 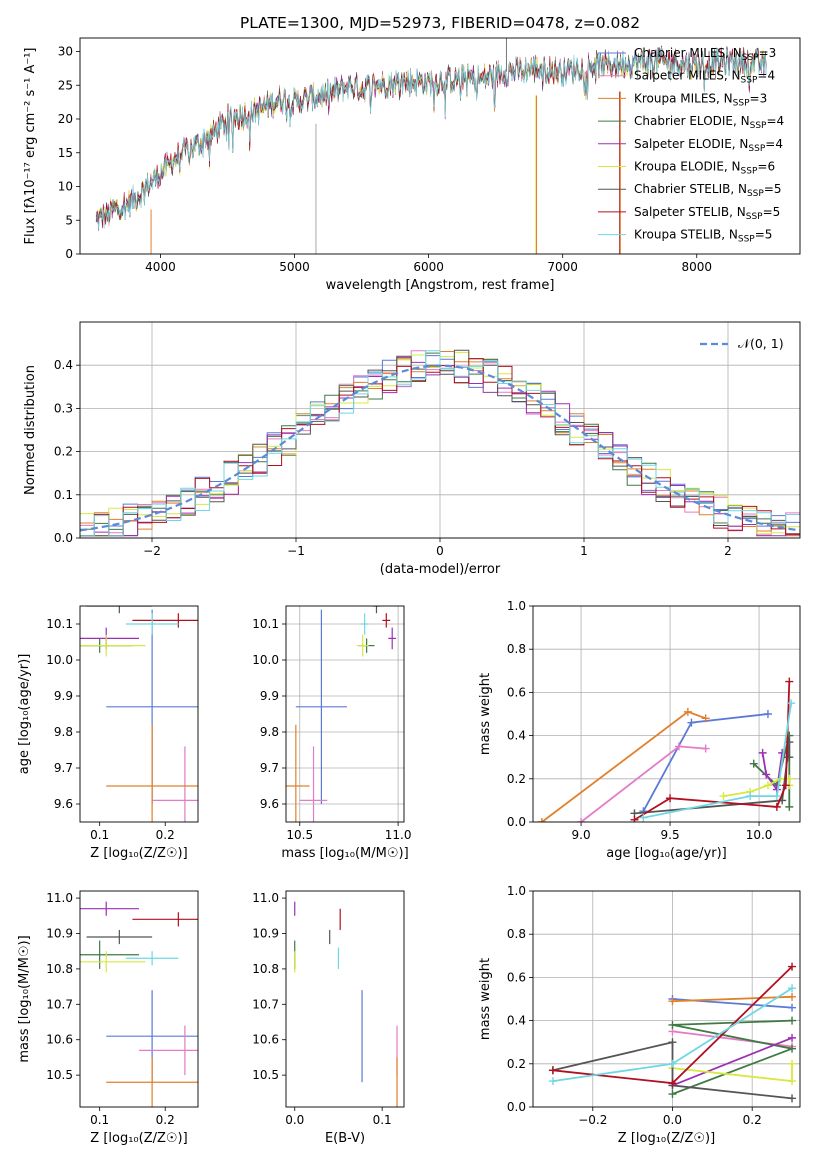 What do you see at coordinates (728, 551) in the screenshot?
I see `x-tick-label: 2` at bounding box center [728, 551].